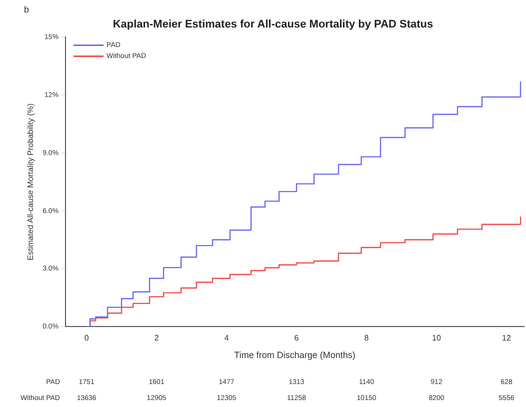  What do you see at coordinates (273, 24) in the screenshot?
I see `chart-title: Kaplan-Meier Estimates for All-cause Mortality by PAD Status` at bounding box center [273, 24].